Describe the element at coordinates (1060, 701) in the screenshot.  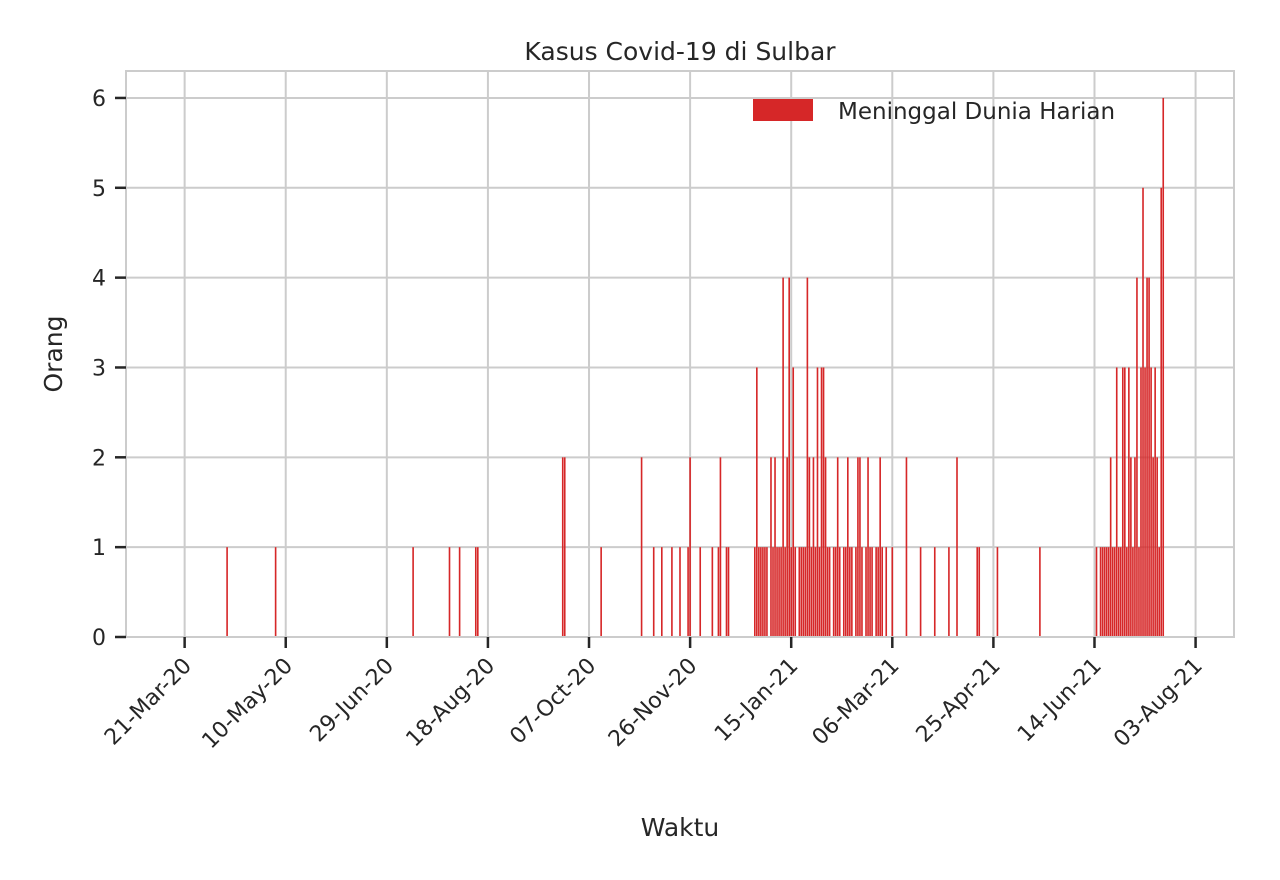
I see `x-tick-label: 14-Jun-21` at that location.